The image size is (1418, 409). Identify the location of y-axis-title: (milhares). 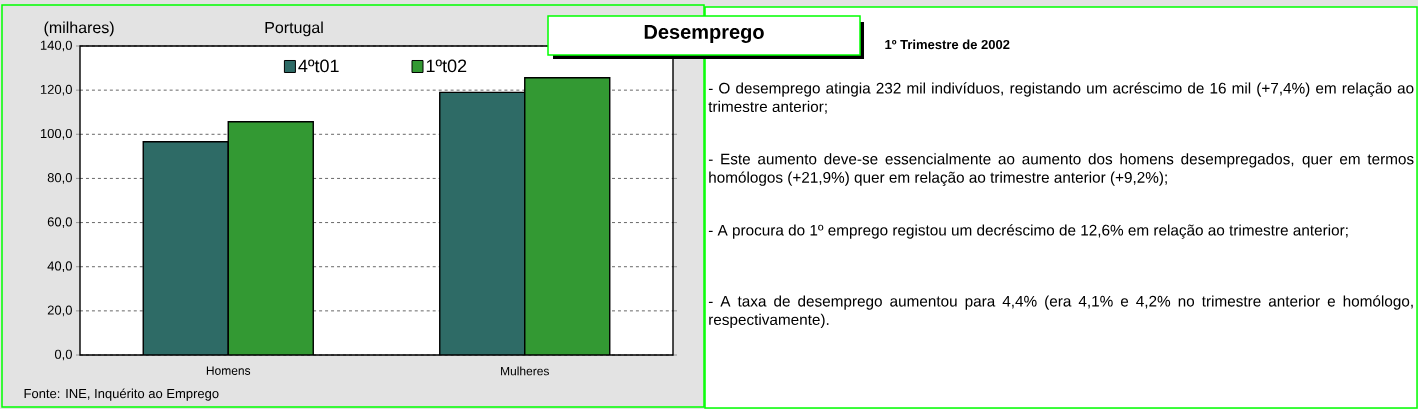
(79, 29).